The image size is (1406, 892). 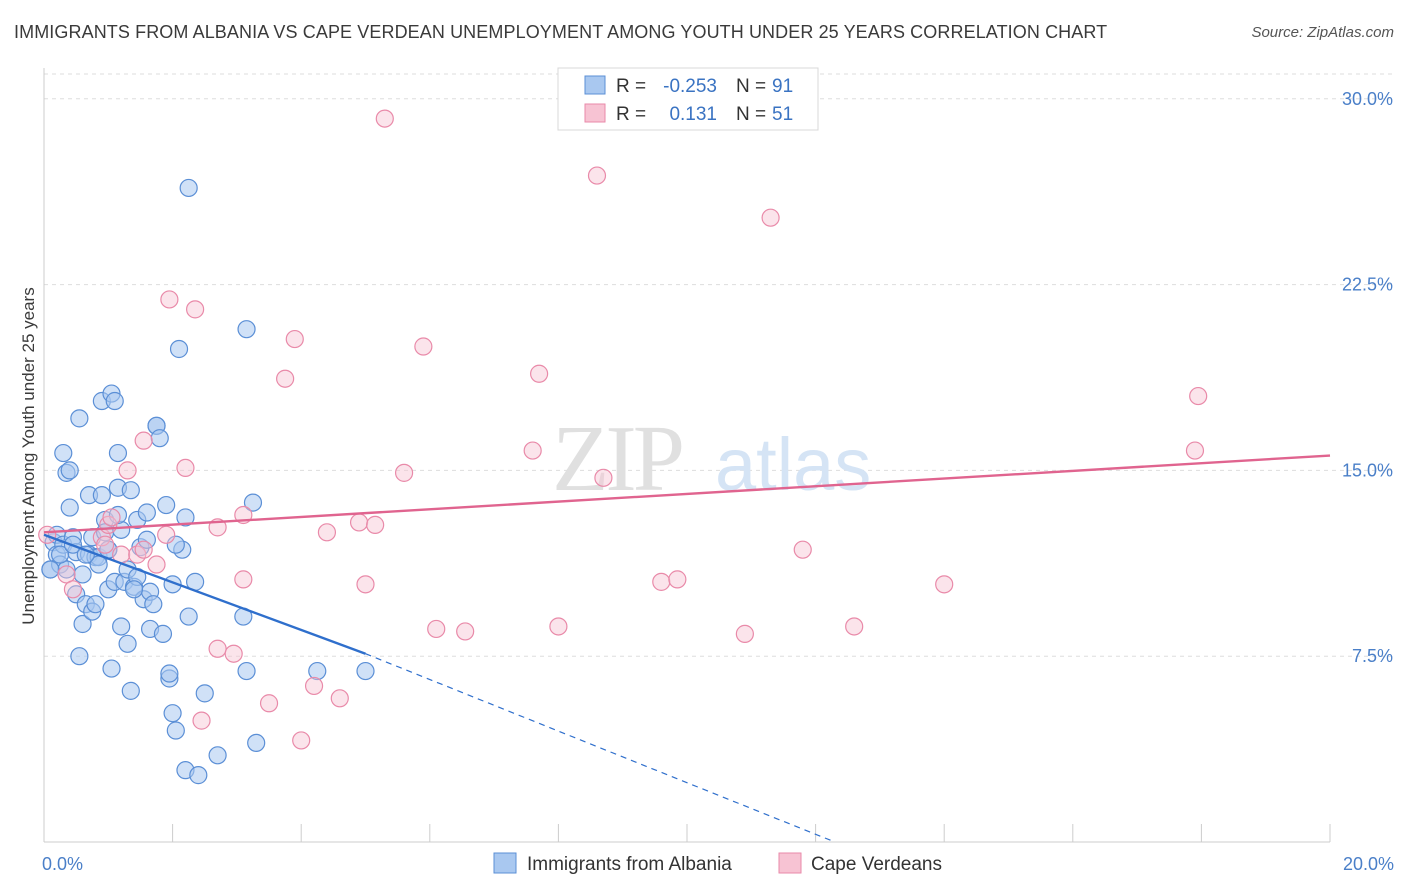 I want to click on legend-n-value-1: 91, so click(x=782, y=86).